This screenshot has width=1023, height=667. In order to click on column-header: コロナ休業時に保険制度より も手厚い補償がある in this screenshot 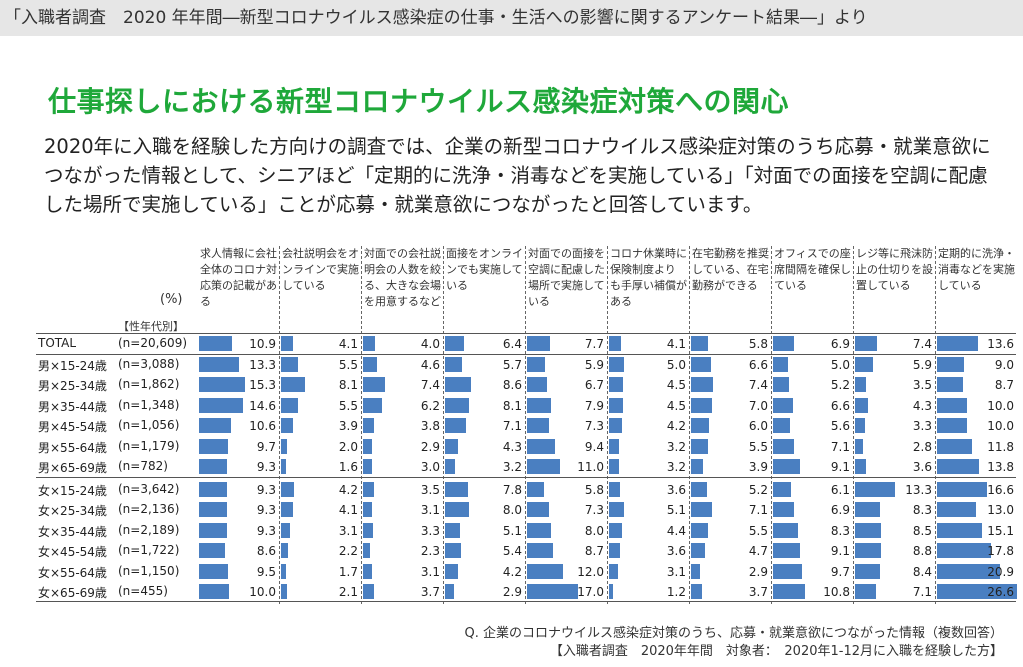, I will do `click(648, 277)`.